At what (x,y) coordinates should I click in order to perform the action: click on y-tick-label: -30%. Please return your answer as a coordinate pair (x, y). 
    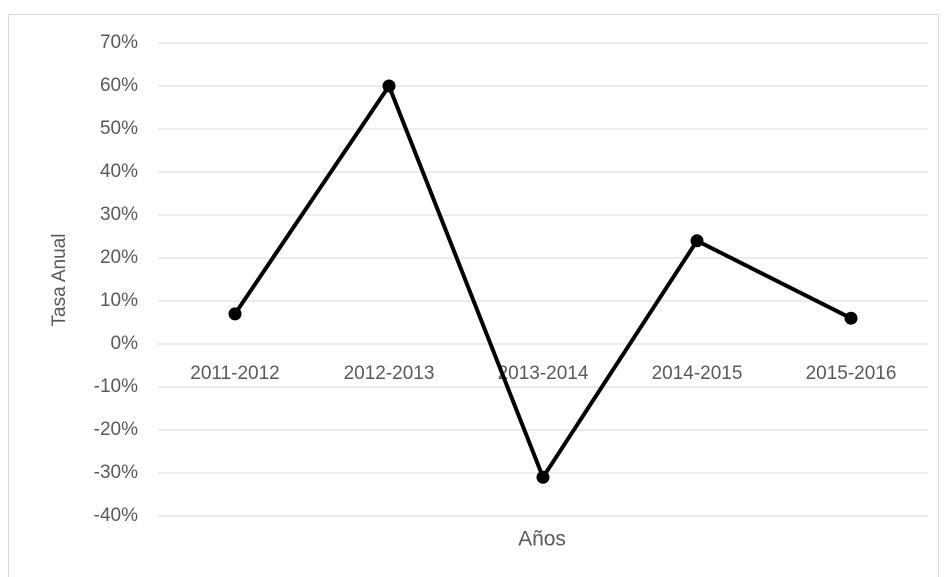
    Looking at the image, I should click on (116, 472).